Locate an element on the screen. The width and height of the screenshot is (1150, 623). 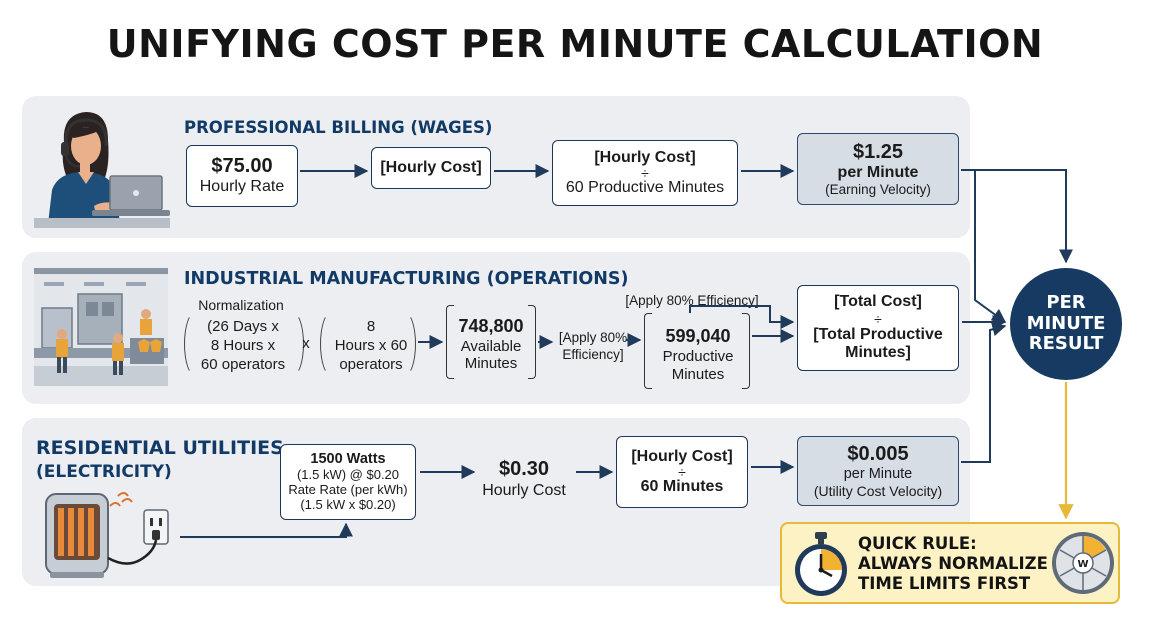
available-close-bracket is located at coordinates (532, 342).